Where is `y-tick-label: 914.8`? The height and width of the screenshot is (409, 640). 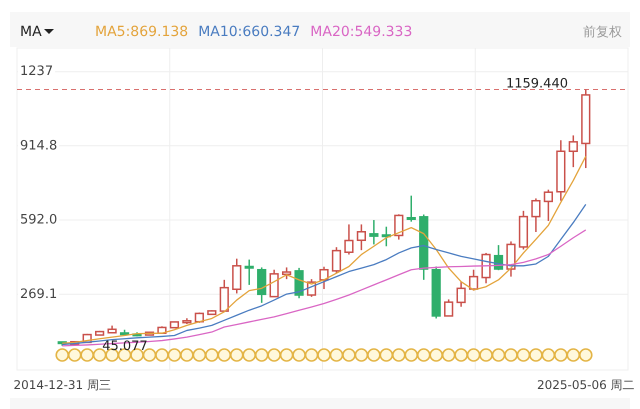 y-tick-label: 914.8 is located at coordinates (39, 146).